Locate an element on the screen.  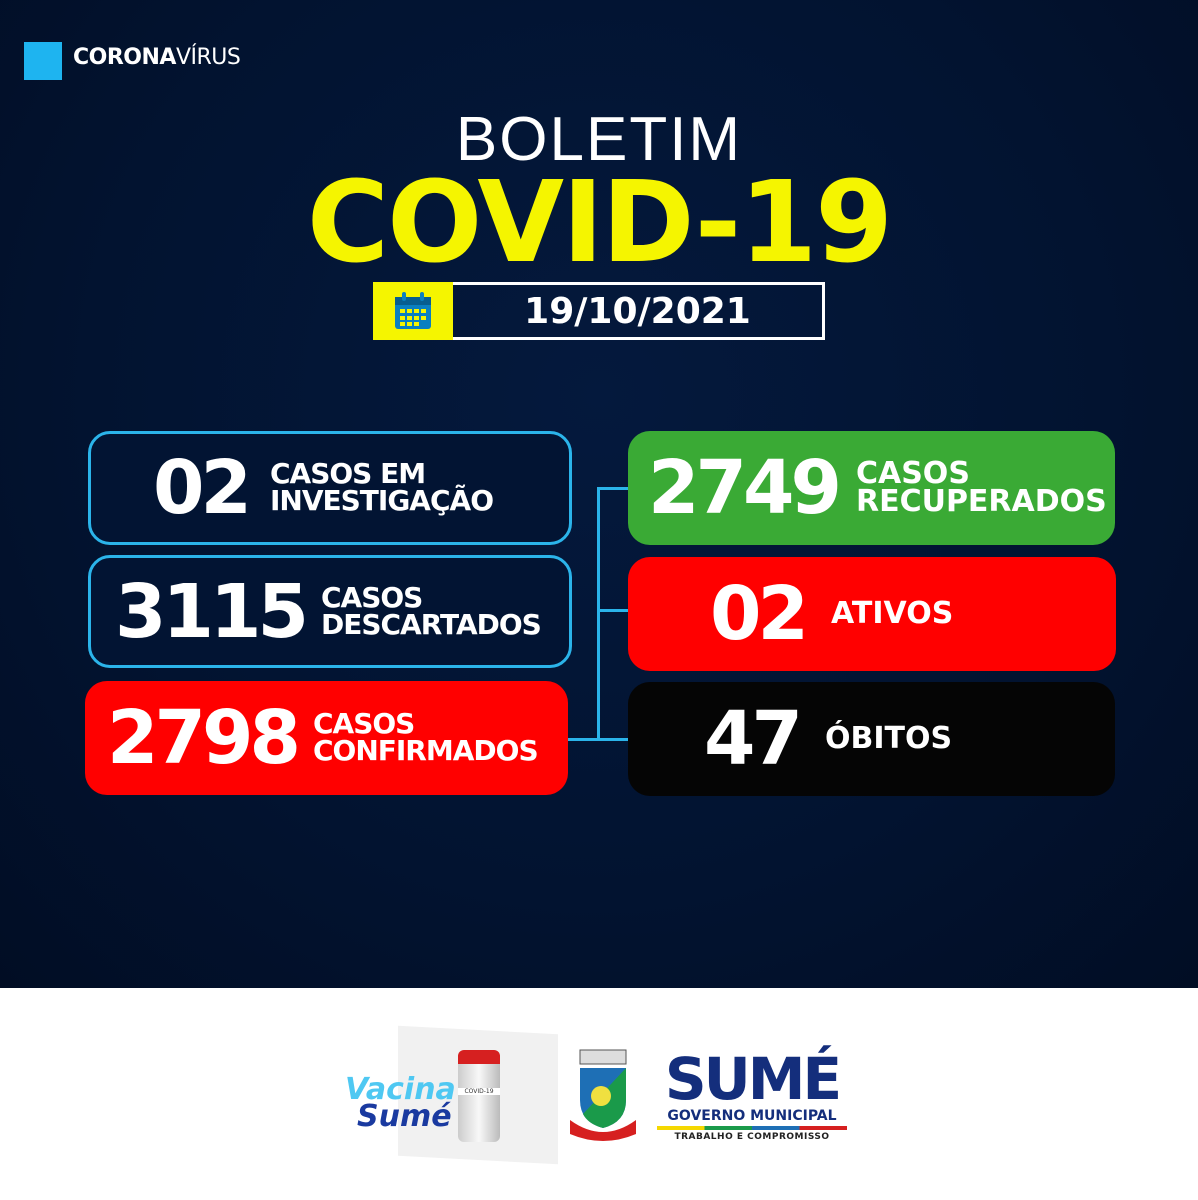
stat-label: CASOS DESCARTADOS is located at coordinates (431, 610).